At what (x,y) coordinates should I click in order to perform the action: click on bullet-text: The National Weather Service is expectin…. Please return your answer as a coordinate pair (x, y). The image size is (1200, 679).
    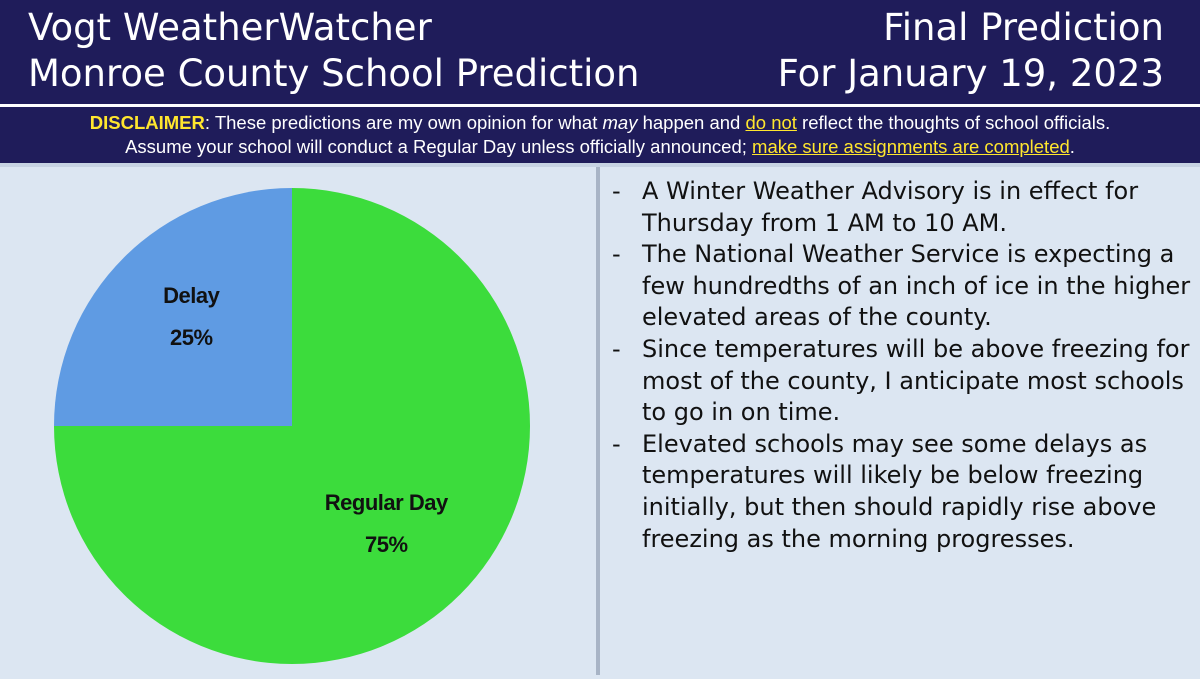
    Looking at the image, I should click on (916, 286).